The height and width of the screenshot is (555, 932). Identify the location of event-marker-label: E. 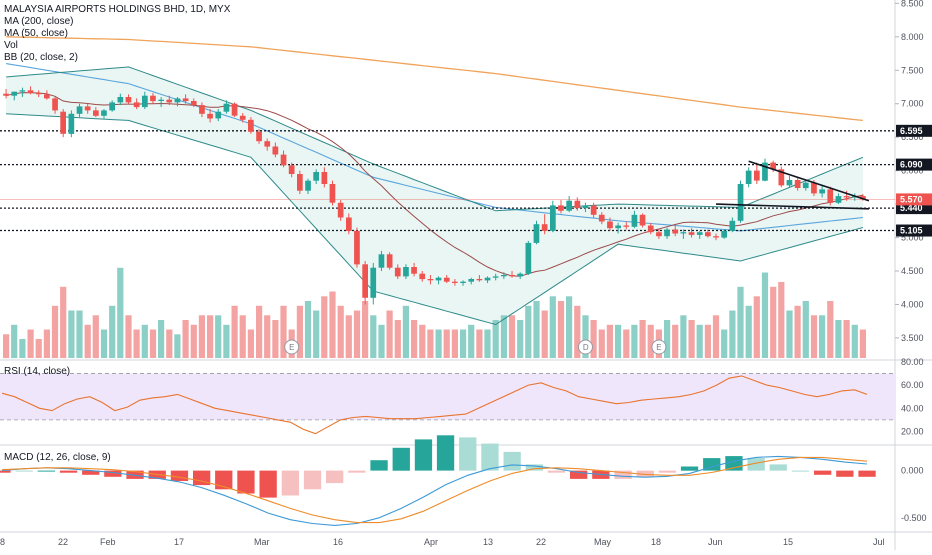
(658, 347).